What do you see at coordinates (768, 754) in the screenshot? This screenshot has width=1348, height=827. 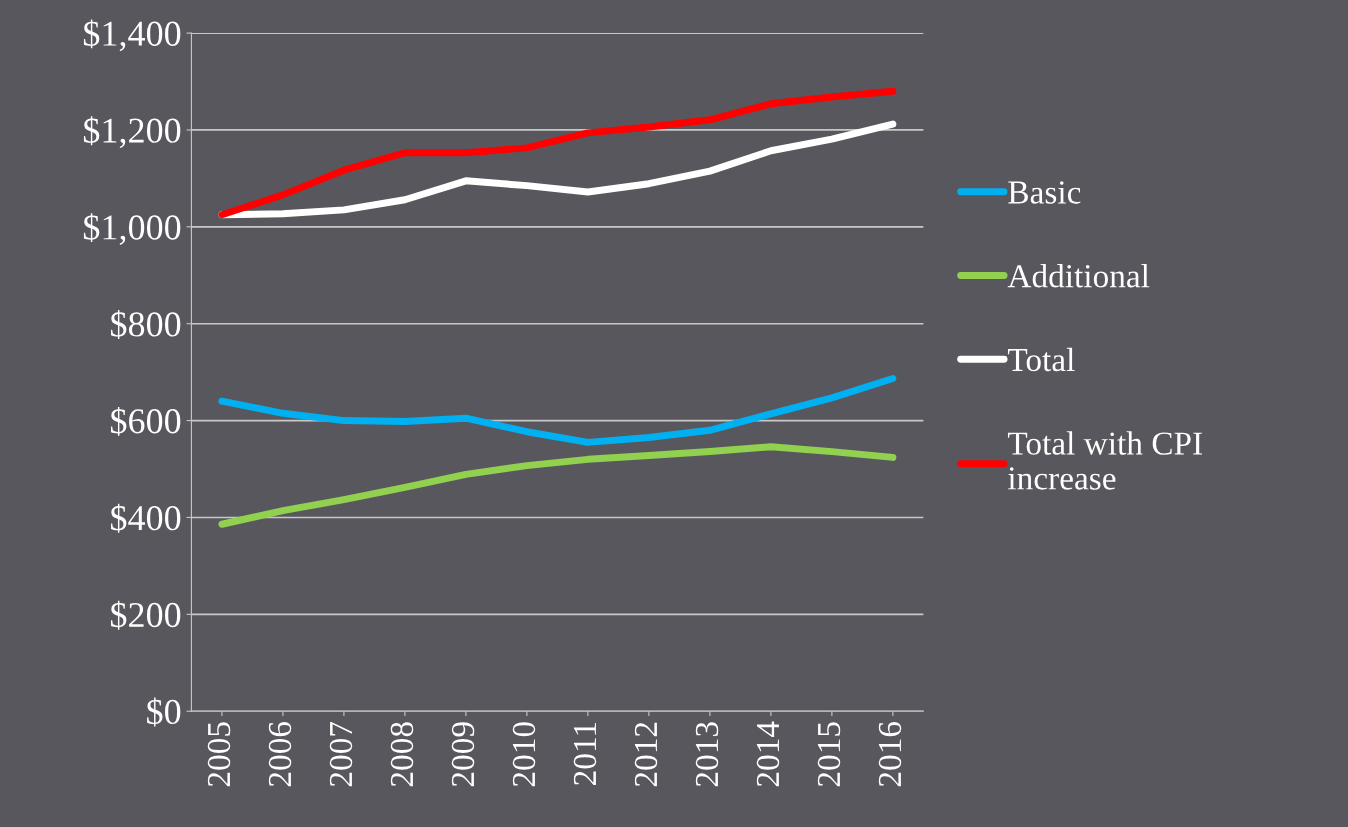 I see `x-tick-label: 2014` at bounding box center [768, 754].